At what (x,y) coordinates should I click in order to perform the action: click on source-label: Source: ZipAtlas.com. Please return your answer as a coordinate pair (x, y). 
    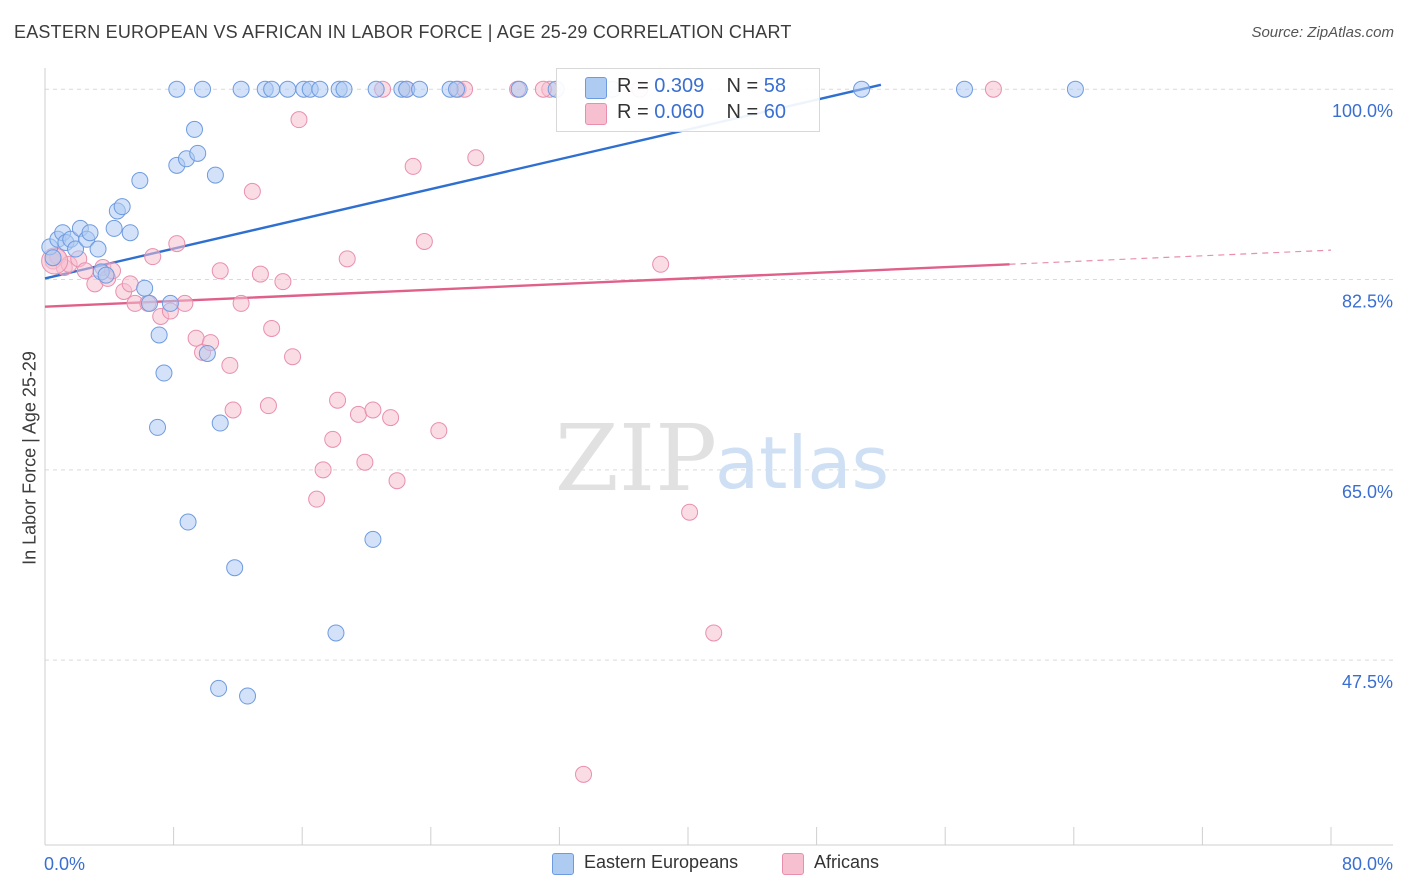
    Looking at the image, I should click on (1322, 32).